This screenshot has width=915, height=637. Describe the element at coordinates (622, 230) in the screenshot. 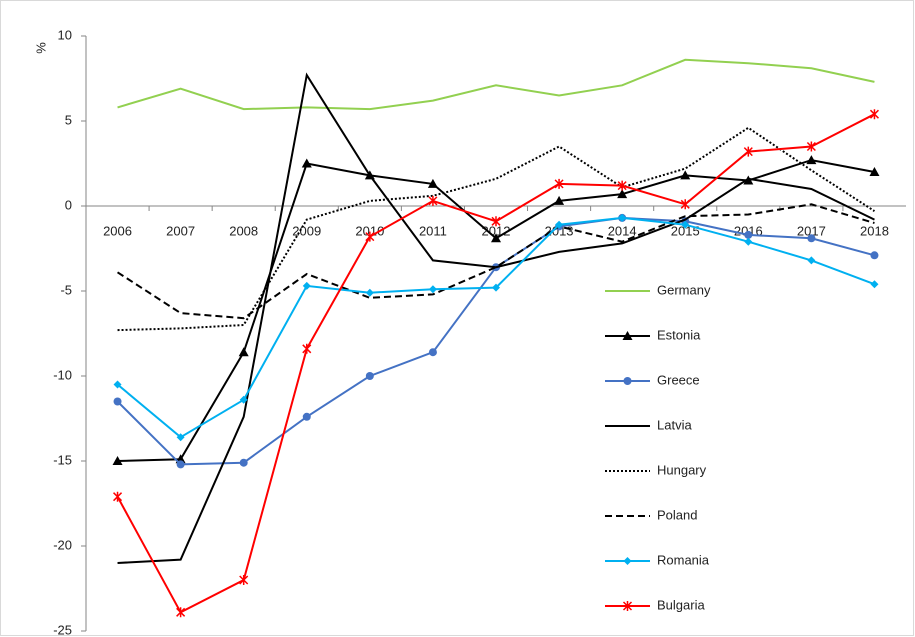

I see `x-tick-label: 2014` at that location.